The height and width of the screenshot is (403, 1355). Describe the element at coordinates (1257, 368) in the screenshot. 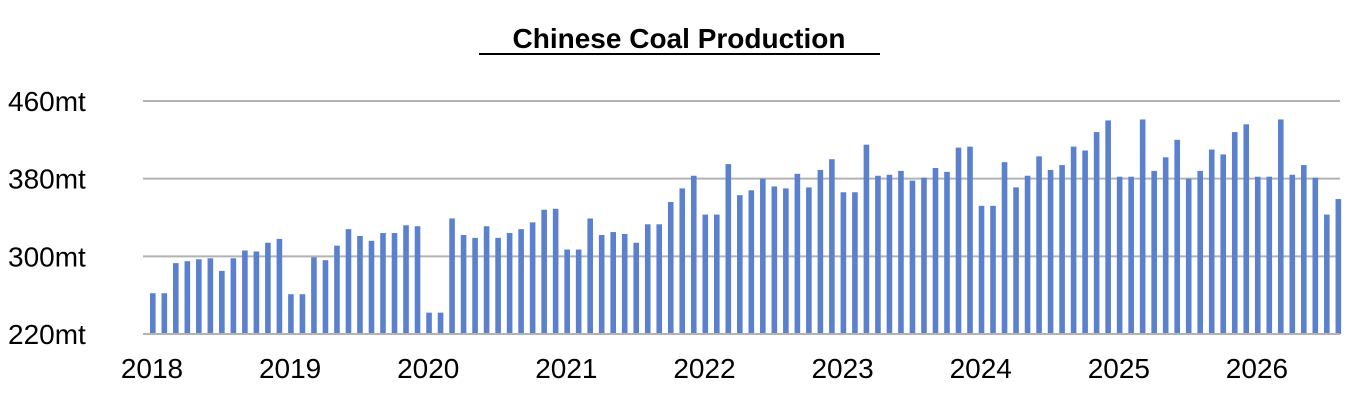

I see `x-tick-label: 2026` at that location.